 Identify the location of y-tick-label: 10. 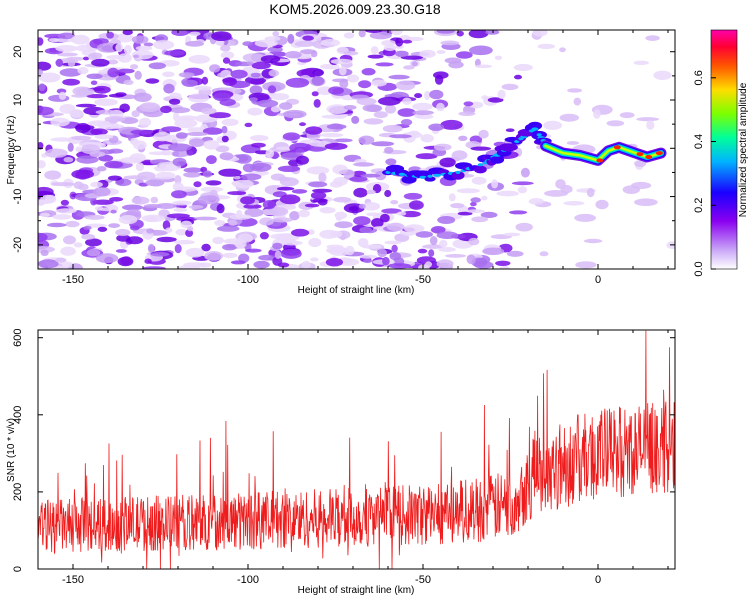
(18, 100).